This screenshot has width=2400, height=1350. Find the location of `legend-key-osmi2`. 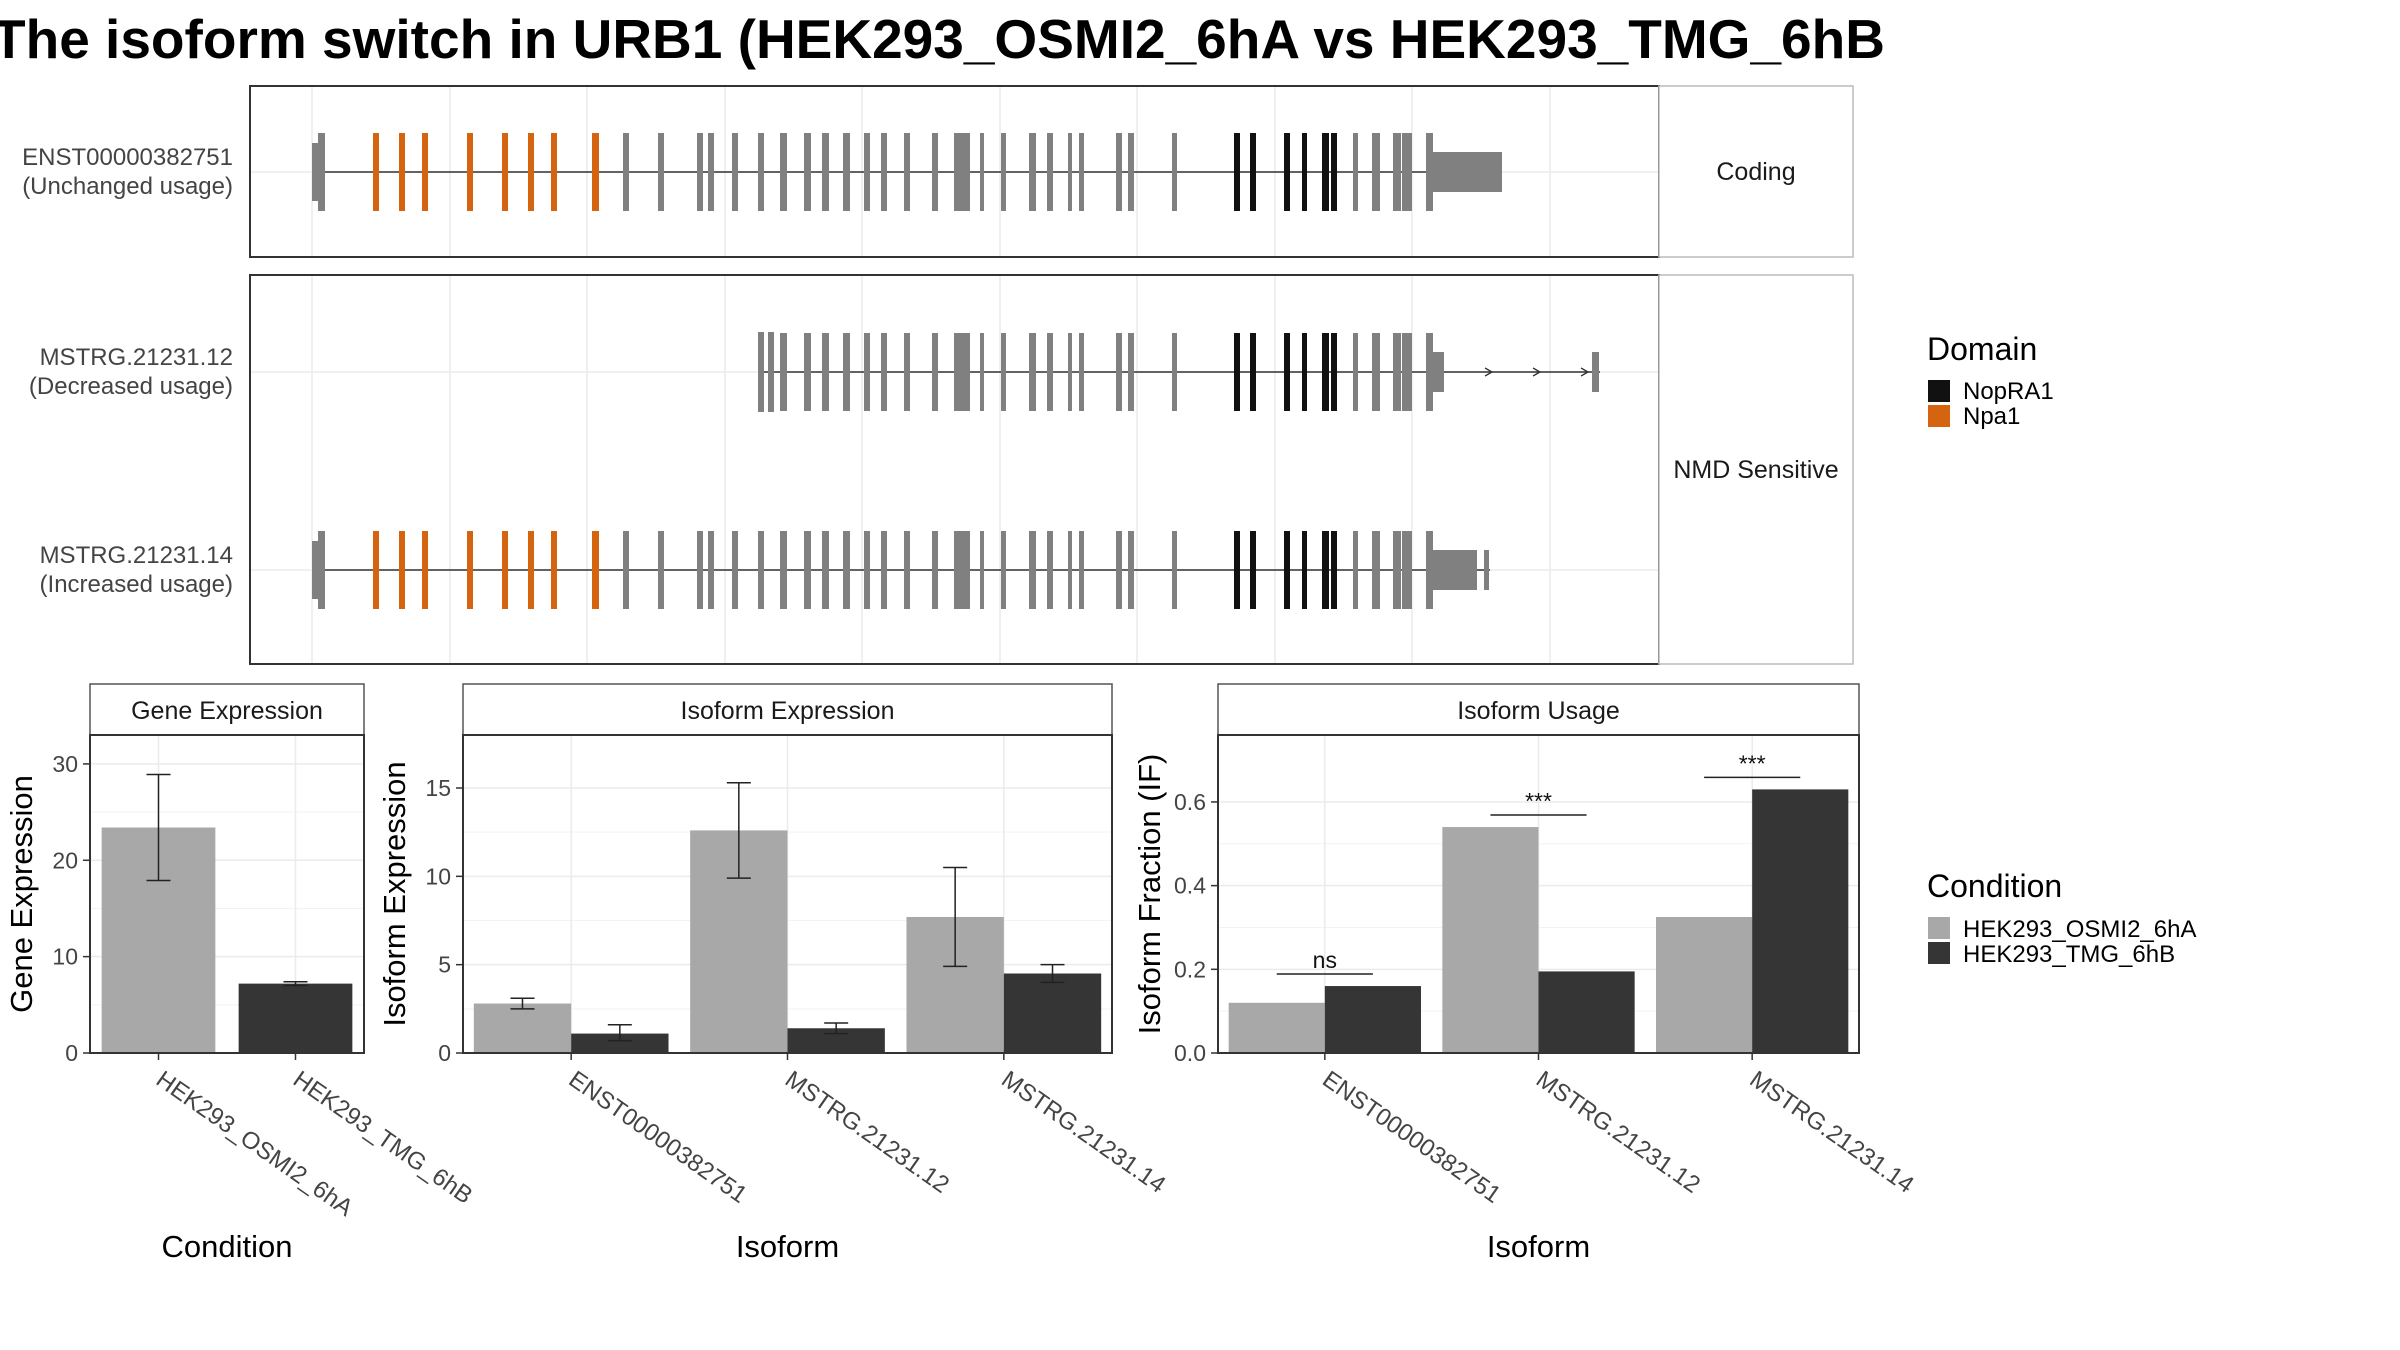

legend-key-osmi2 is located at coordinates (1939, 928).